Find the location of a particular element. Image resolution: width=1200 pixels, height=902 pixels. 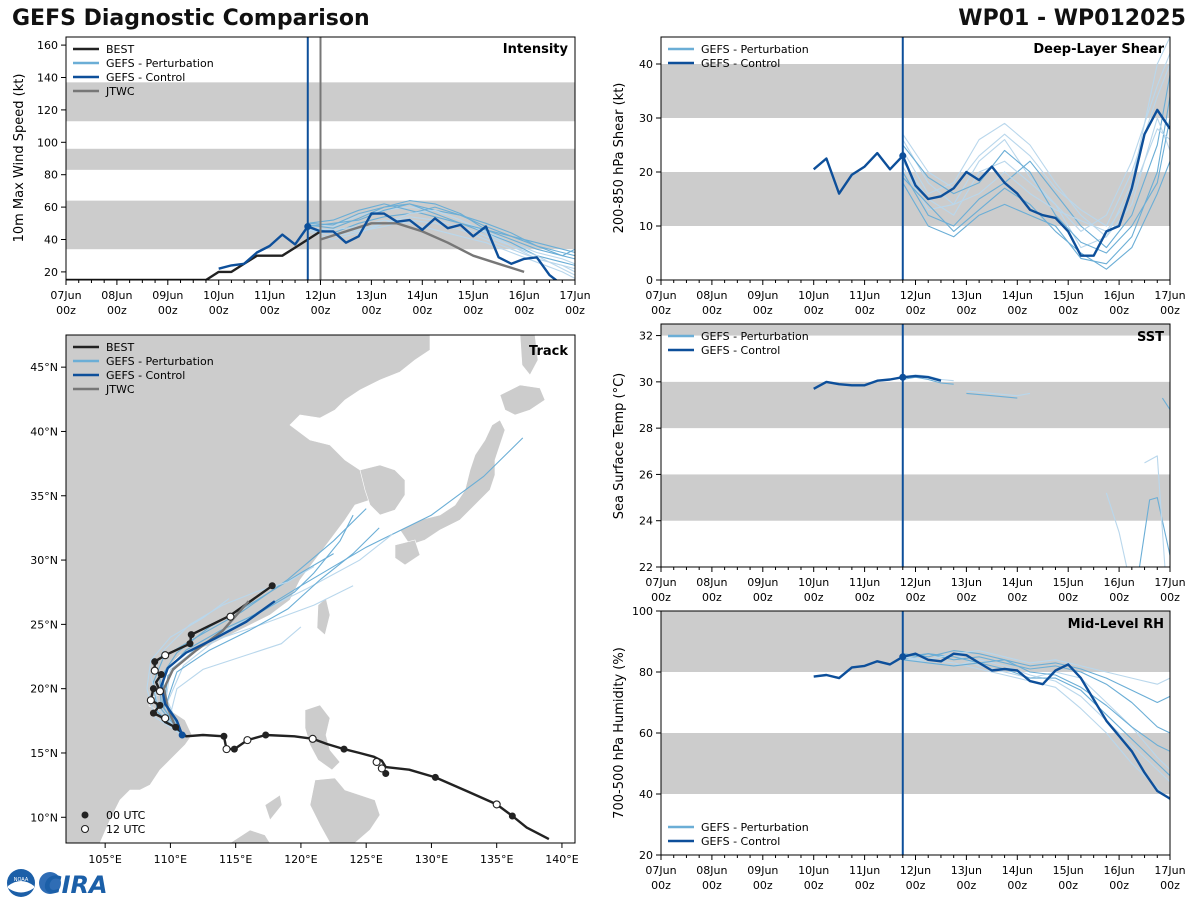

rh-xtick-label: 13Jun is located at coordinates (966, 870).